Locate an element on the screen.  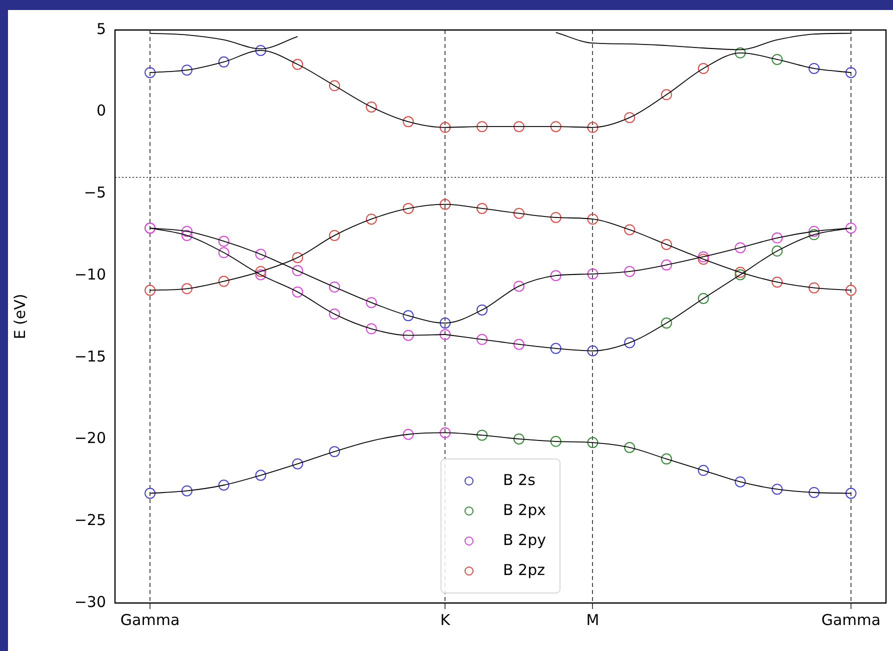
y-tick-label: −25 is located at coordinates (90, 520).